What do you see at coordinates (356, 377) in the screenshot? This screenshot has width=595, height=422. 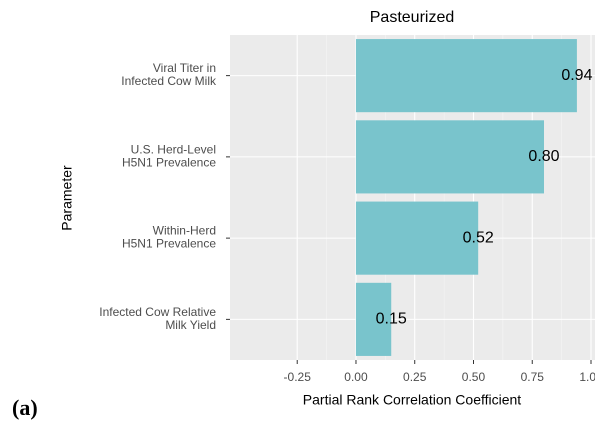 I see `x-tick-label: 0.00` at bounding box center [356, 377].